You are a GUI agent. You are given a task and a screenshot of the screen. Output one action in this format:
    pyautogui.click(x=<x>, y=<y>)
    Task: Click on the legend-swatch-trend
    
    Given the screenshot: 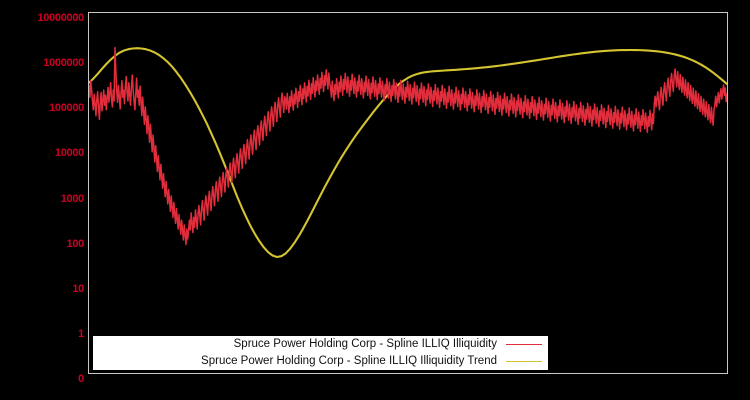 What is the action you would take?
    pyautogui.click(x=524, y=361)
    